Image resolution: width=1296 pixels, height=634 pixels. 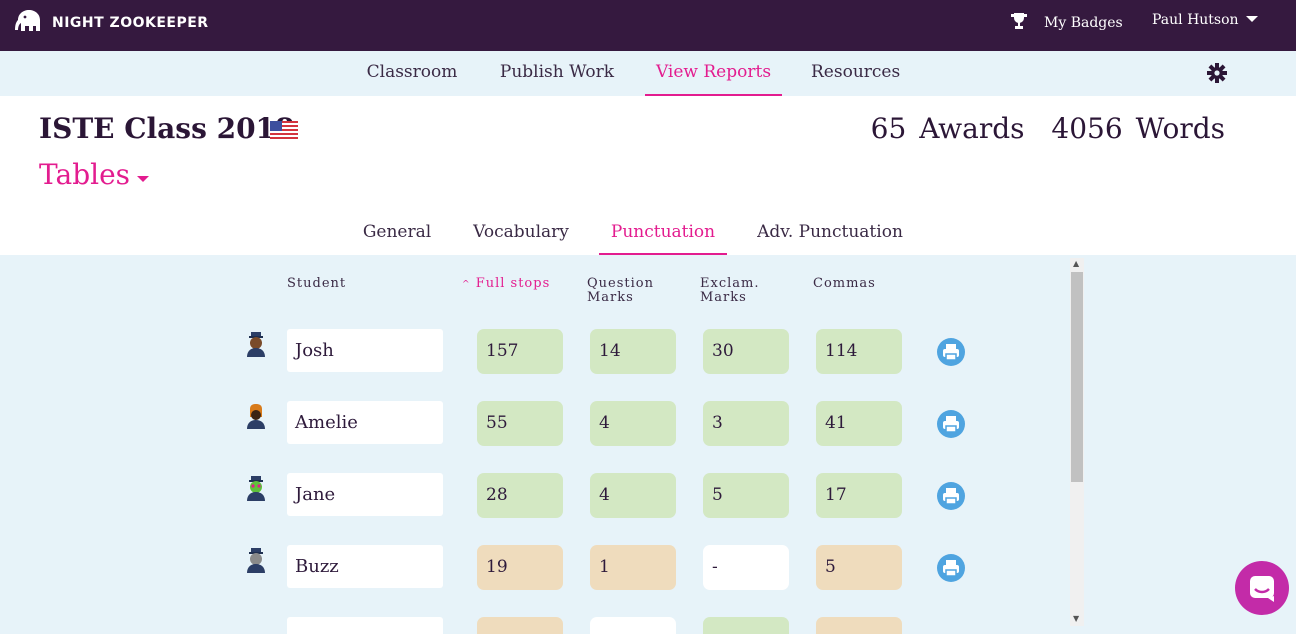 What do you see at coordinates (633, 351) in the screenshot?
I see `question-marks-cell: 14` at bounding box center [633, 351].